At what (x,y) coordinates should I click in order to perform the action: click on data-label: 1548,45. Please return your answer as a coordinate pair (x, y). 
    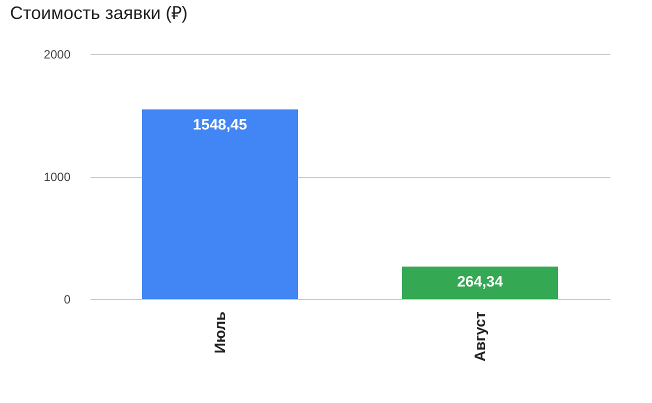
    Looking at the image, I should click on (220, 125).